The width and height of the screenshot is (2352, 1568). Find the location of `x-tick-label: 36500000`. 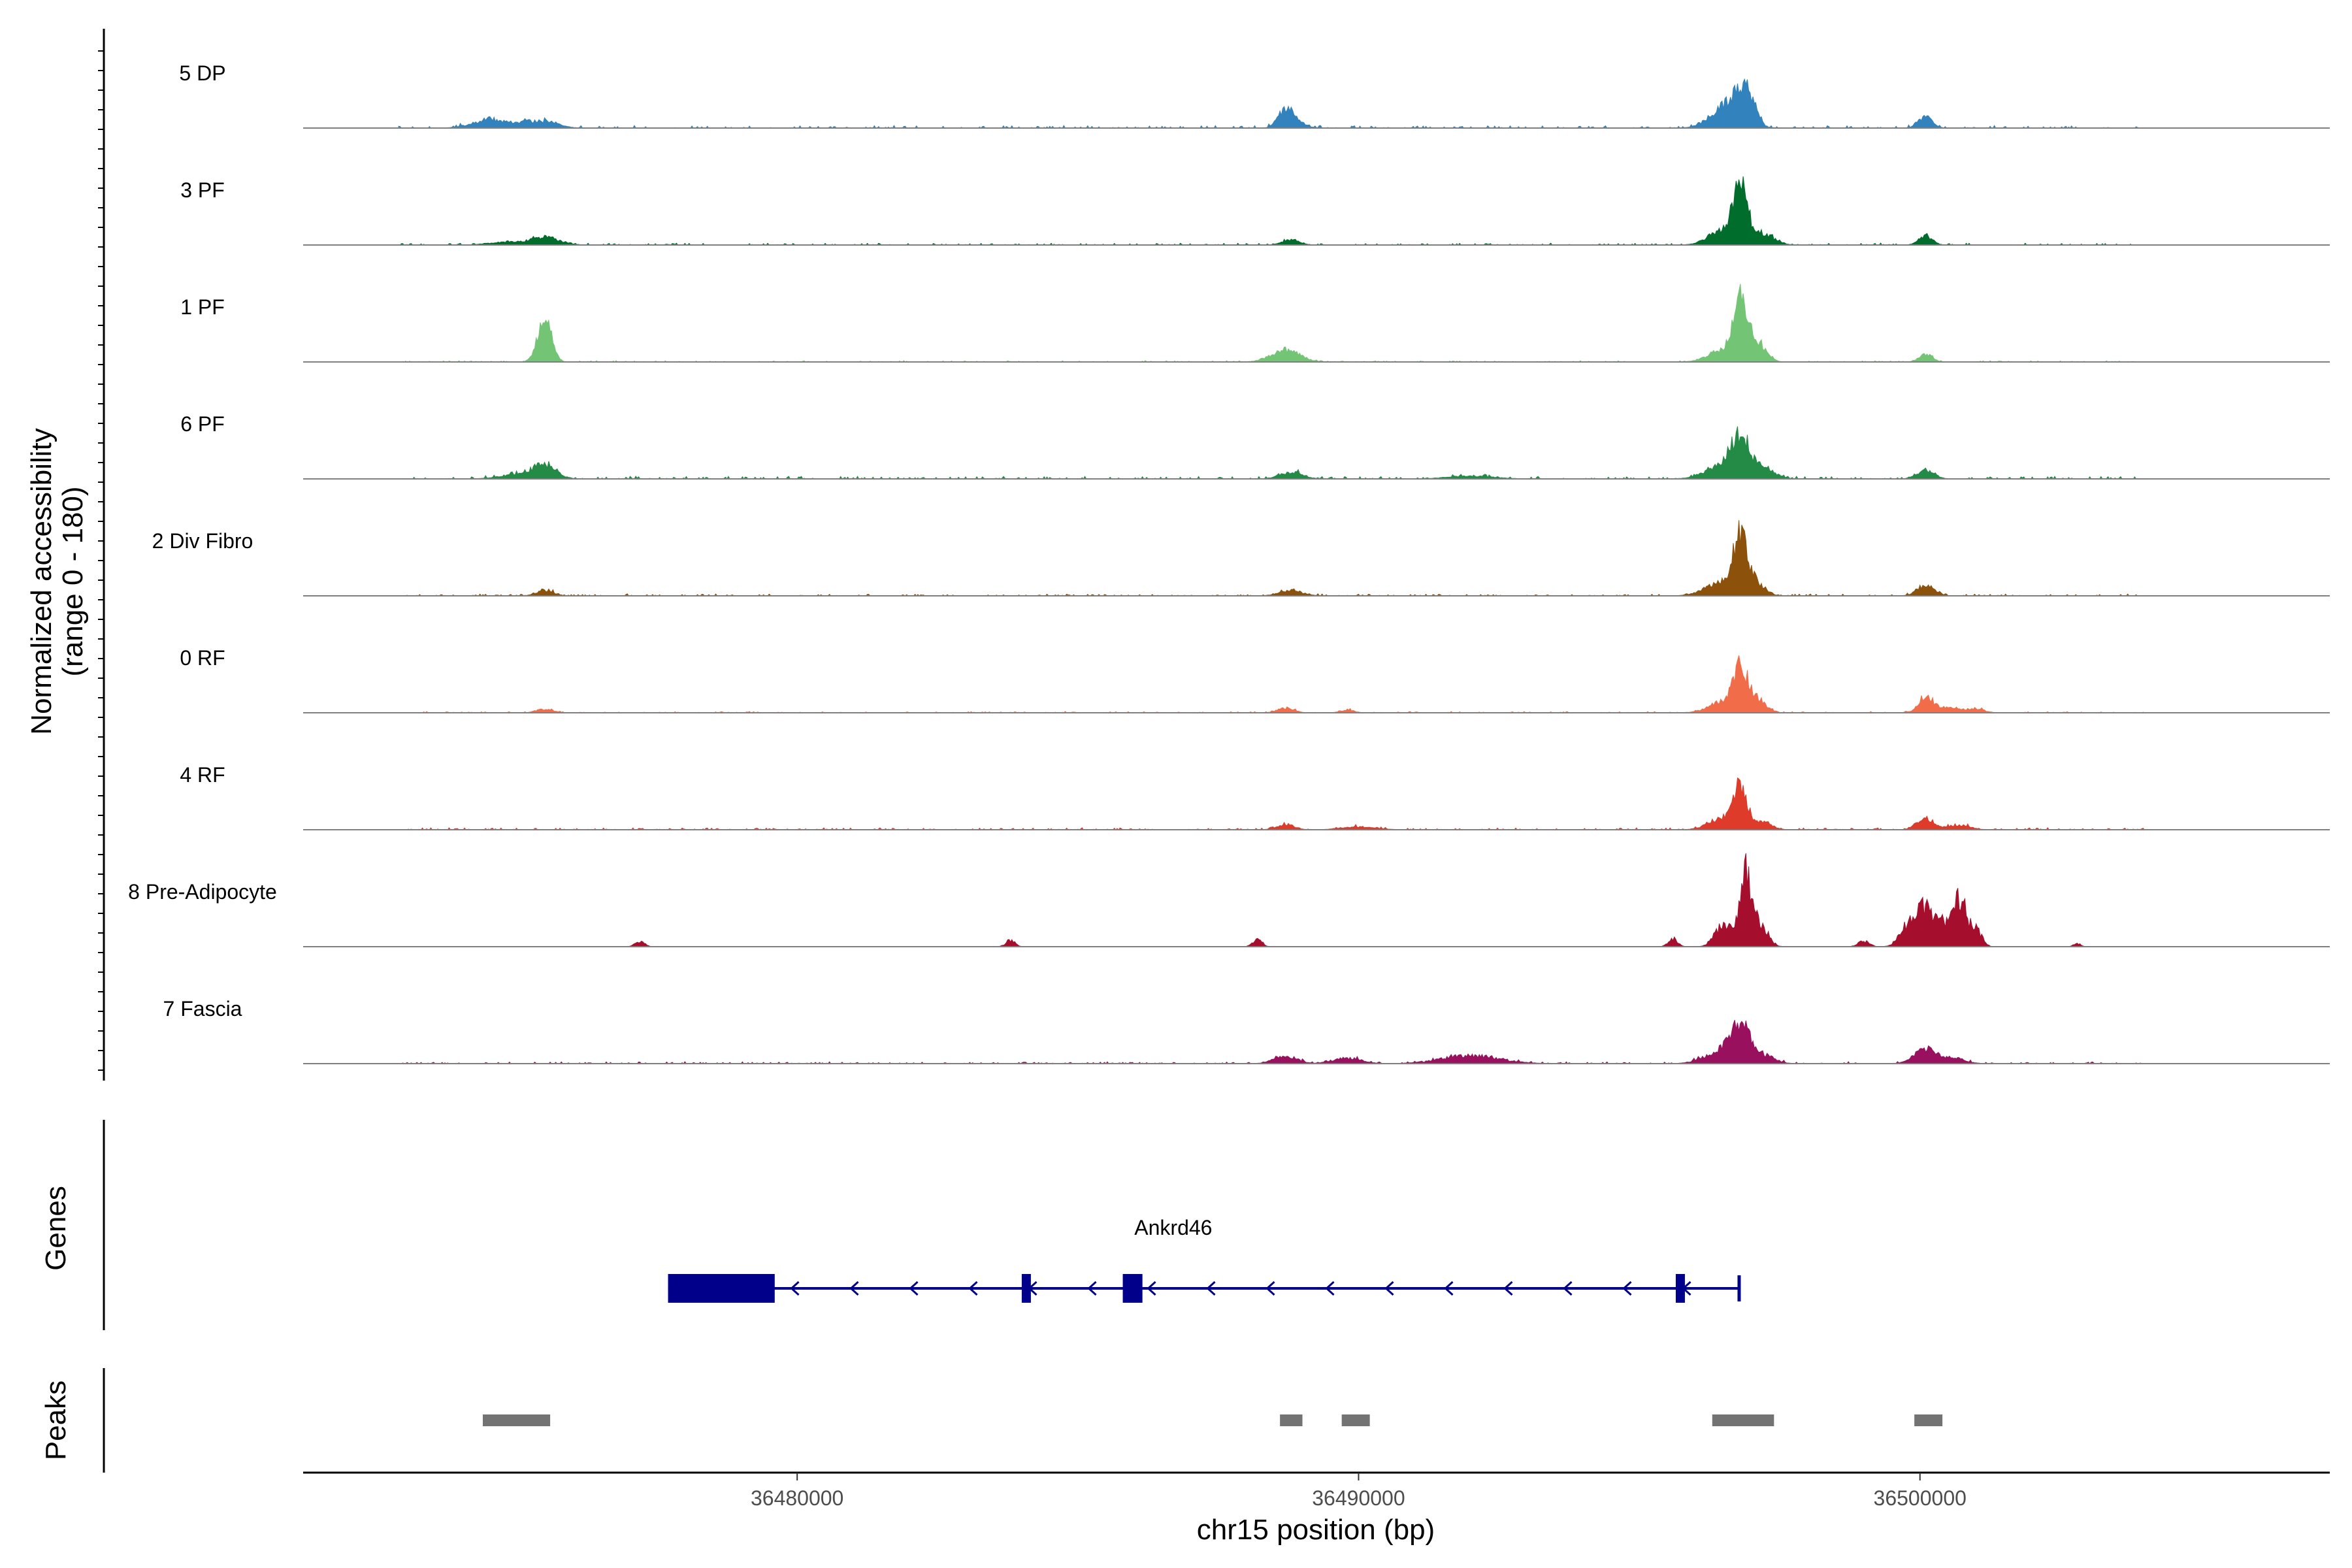

x-tick-label: 36500000 is located at coordinates (1920, 1498).